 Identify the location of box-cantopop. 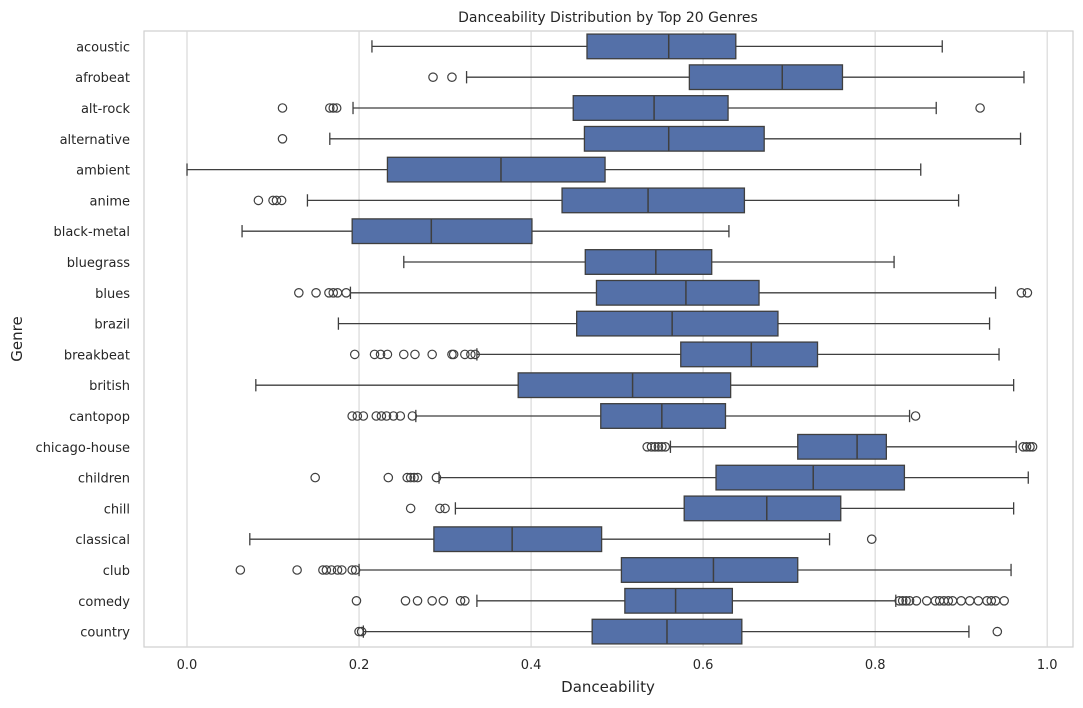
(634, 416).